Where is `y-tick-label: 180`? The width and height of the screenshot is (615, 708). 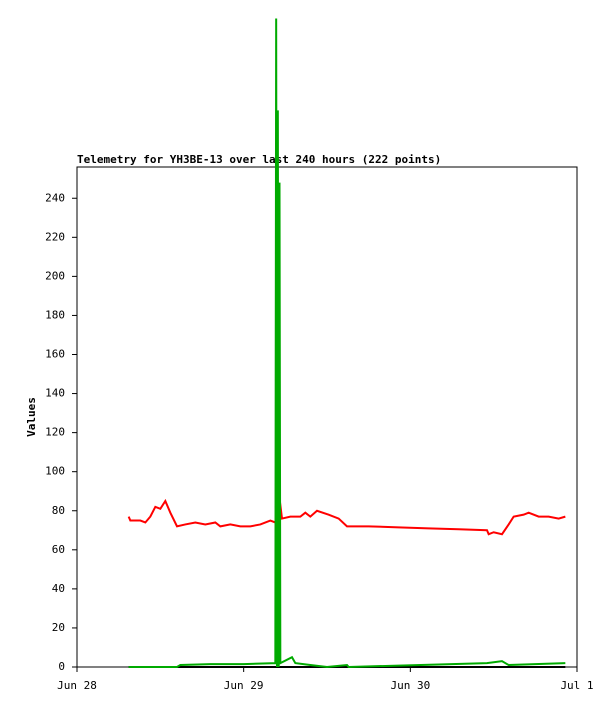 y-tick-label: 180 is located at coordinates (55, 314).